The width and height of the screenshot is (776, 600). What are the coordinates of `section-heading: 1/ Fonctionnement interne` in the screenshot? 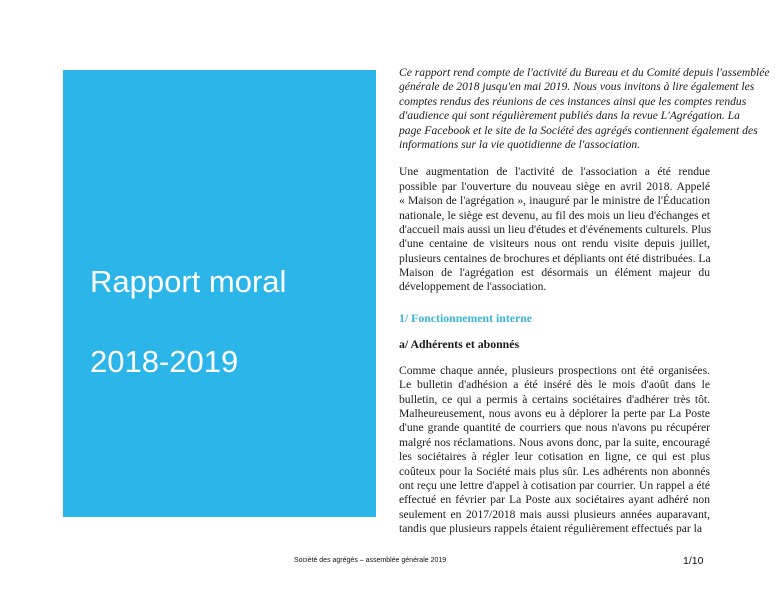 It's located at (466, 317).